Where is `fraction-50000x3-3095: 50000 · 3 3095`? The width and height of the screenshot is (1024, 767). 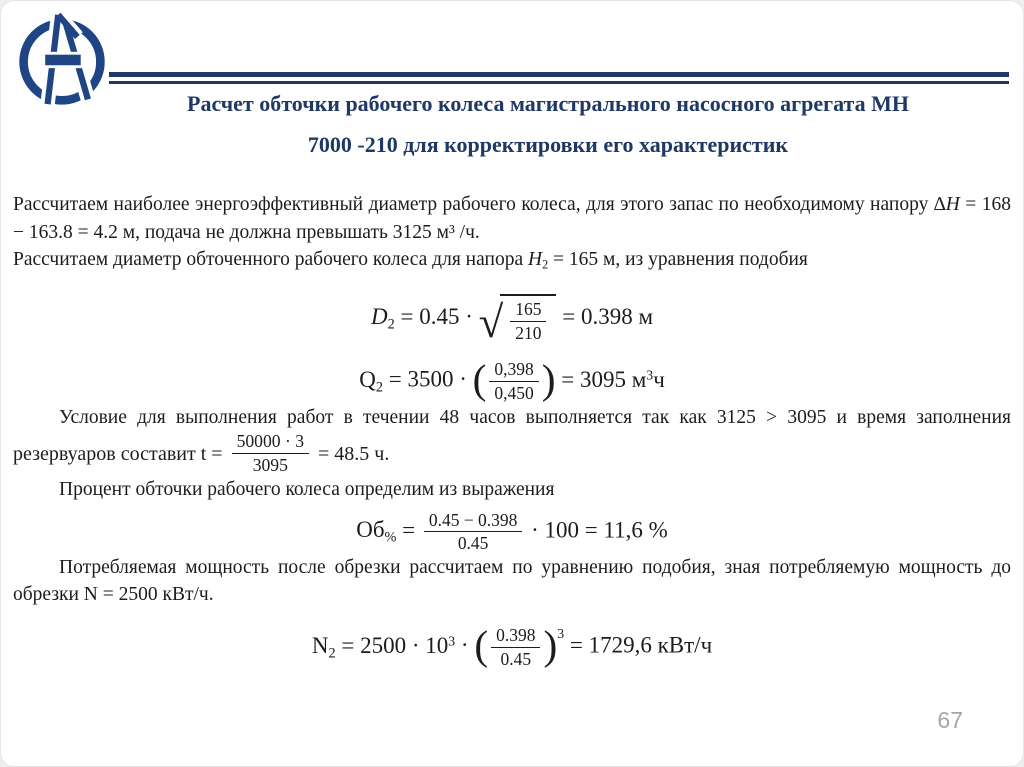
fraction-50000x3-3095: 50000 · 3 3095 is located at coordinates (270, 453).